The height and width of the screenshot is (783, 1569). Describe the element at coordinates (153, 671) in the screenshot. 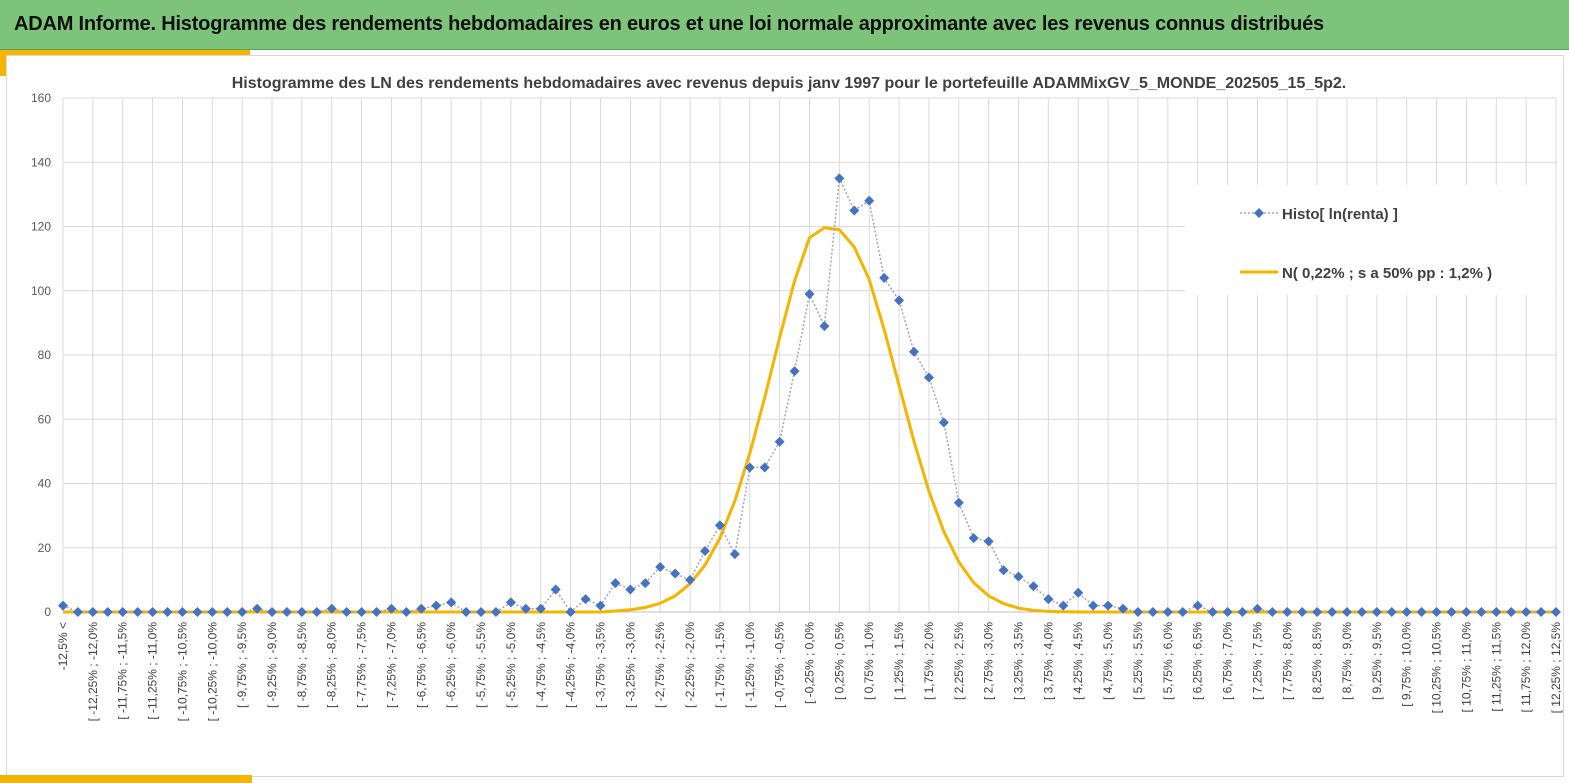

I see `x-tick-label: [ -11,25% ; -11,0%` at that location.